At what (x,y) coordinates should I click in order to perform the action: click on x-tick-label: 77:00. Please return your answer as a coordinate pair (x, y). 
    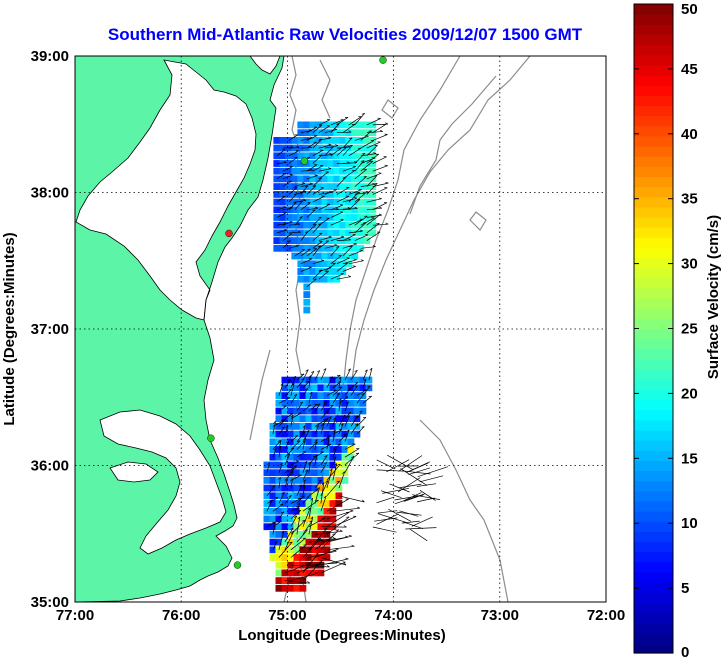
    Looking at the image, I should click on (75, 615).